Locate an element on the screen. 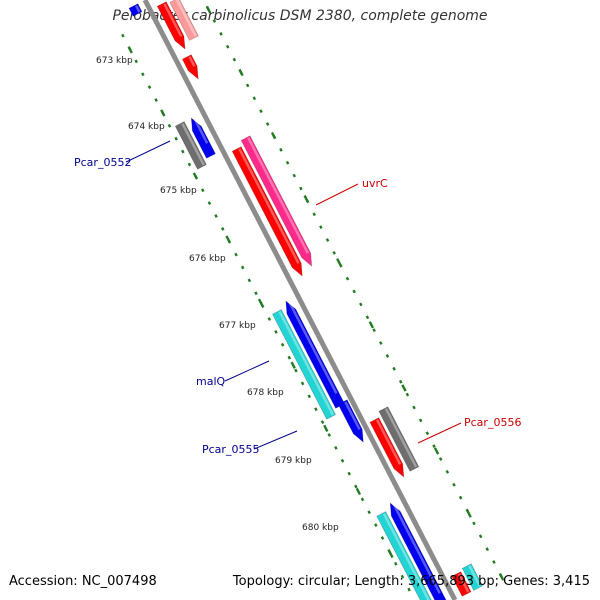 The width and height of the screenshot is (600, 600). gene-pcar-0552-shade is located at coordinates (200, 130).